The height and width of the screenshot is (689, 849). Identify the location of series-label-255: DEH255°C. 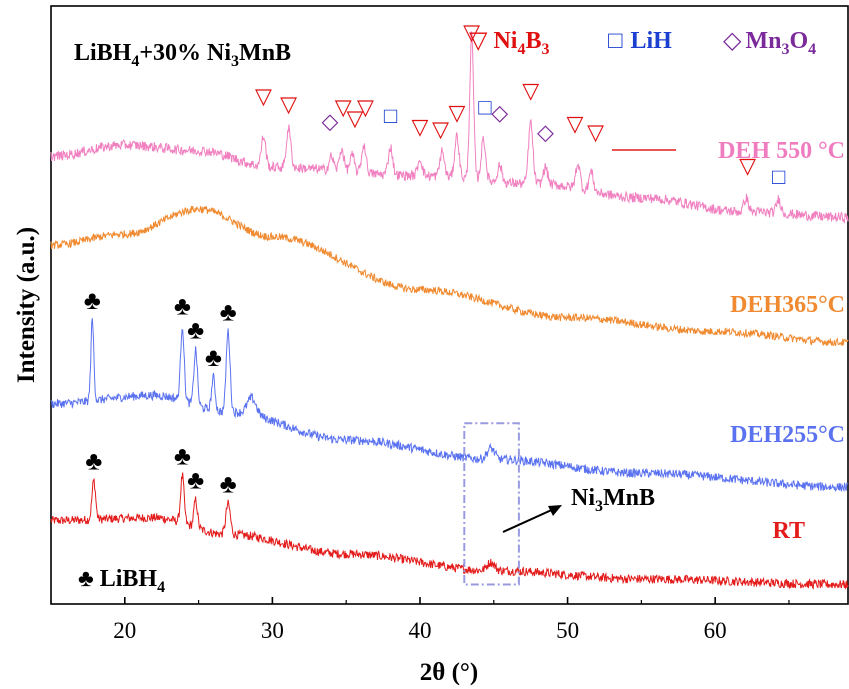
(787, 435).